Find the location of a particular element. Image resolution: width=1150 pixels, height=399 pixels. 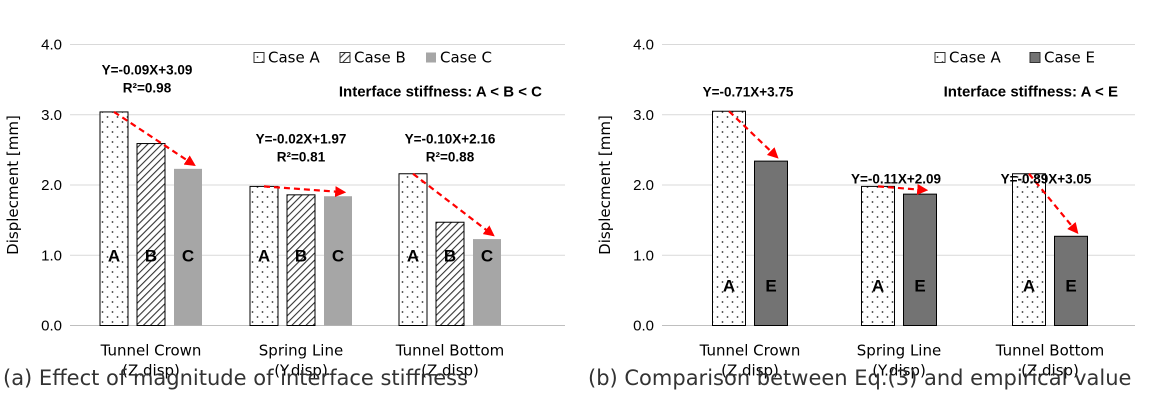

r-squared-value: R²=0.98 is located at coordinates (147, 88).